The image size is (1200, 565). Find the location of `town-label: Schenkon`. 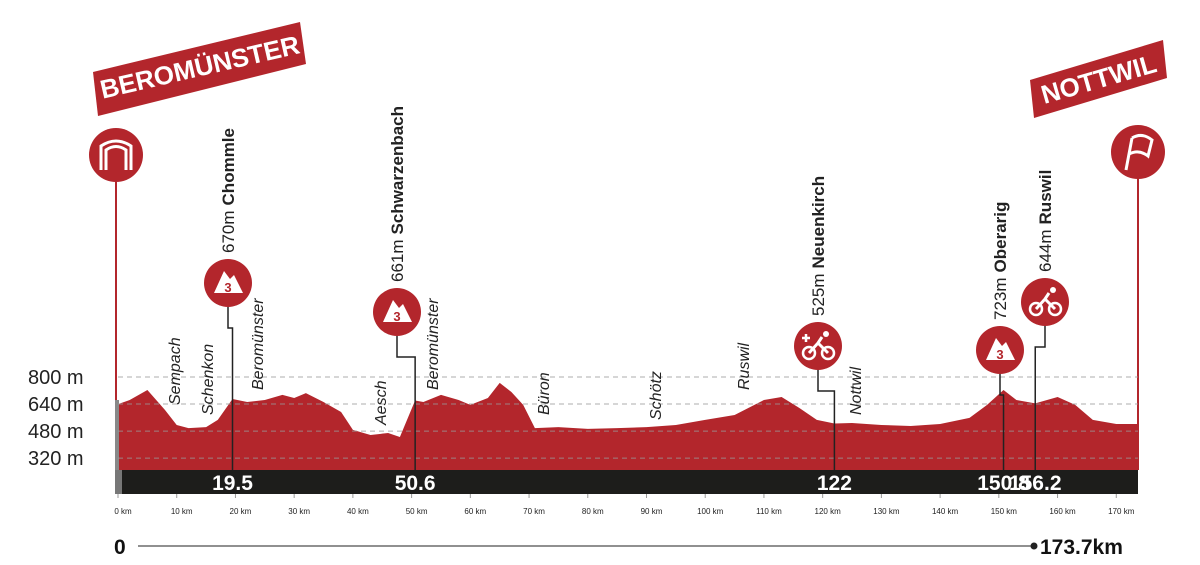

town-label: Schenkon is located at coordinates (208, 379).